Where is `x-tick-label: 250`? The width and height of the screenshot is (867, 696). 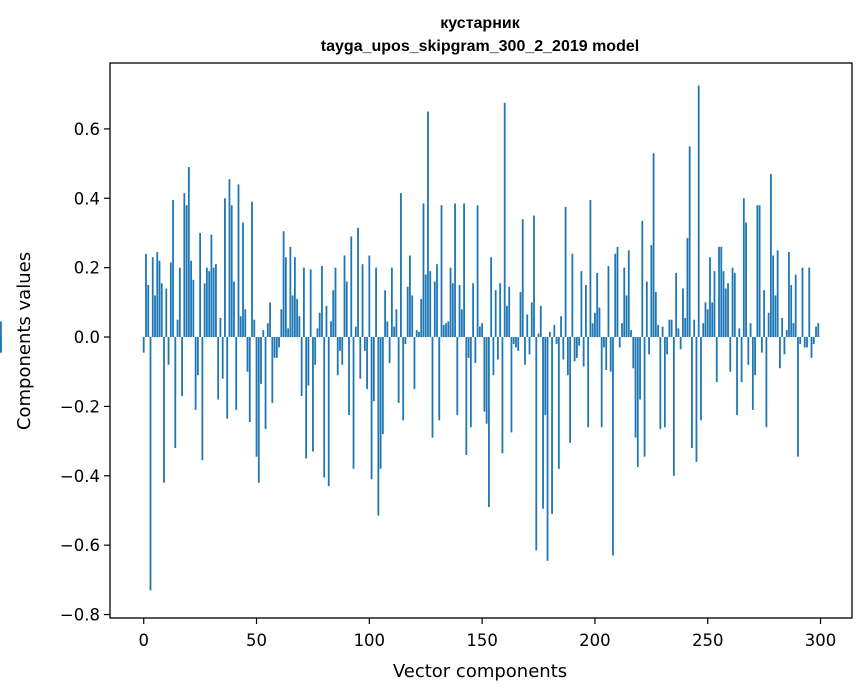
x-tick-label: 250 is located at coordinates (708, 640).